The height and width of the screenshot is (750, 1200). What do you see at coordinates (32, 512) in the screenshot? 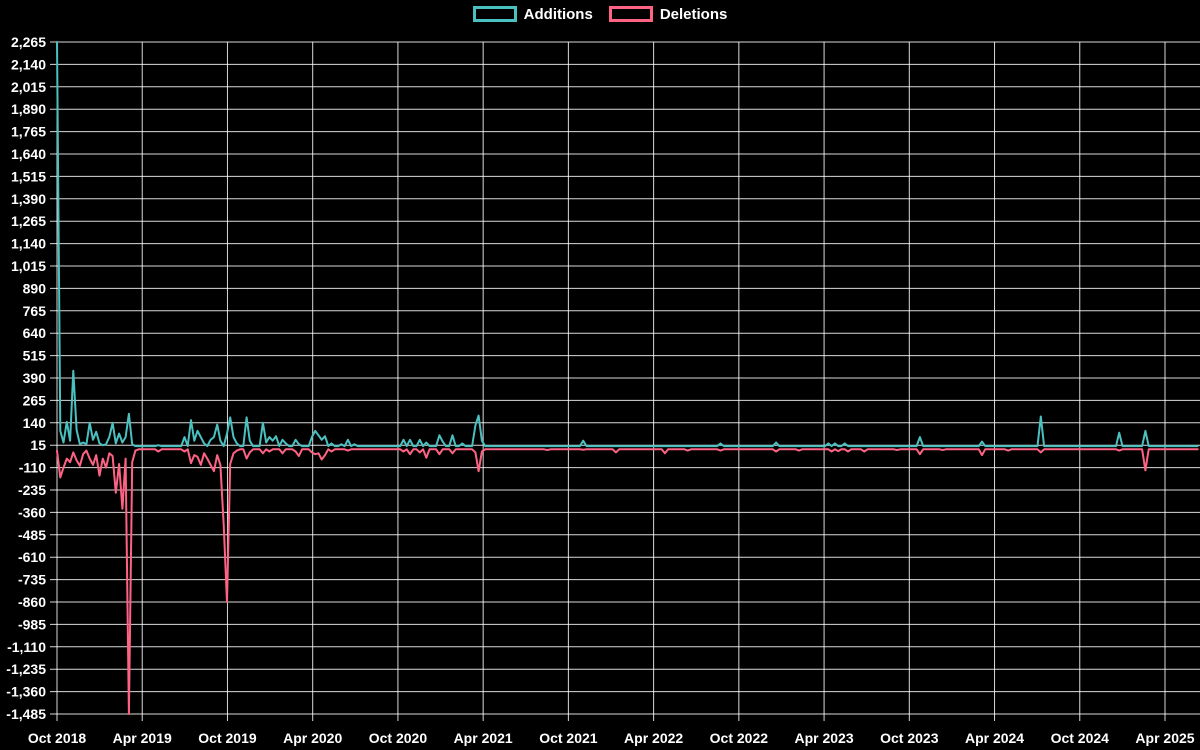
I see `y-tick-label: -360` at bounding box center [32, 512].